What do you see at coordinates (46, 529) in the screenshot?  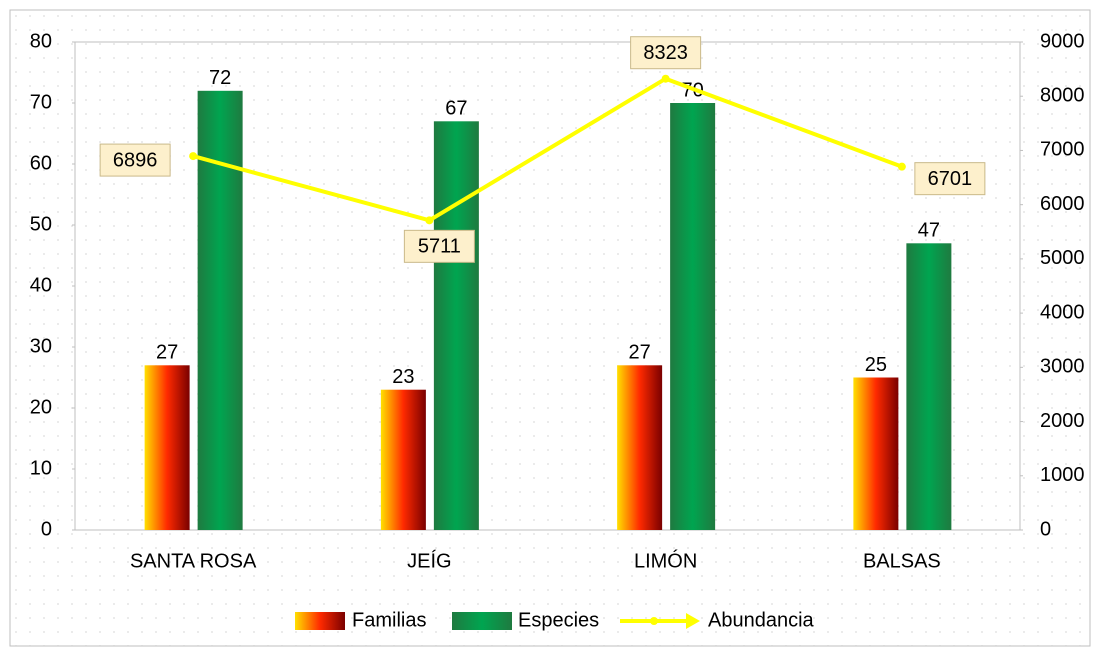 I see `y-tick-label: 0` at bounding box center [46, 529].